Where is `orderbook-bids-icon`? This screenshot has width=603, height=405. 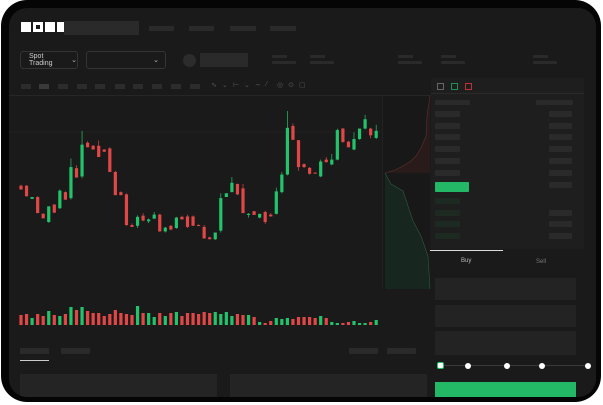 orderbook-bids-icon is located at coordinates (454, 86).